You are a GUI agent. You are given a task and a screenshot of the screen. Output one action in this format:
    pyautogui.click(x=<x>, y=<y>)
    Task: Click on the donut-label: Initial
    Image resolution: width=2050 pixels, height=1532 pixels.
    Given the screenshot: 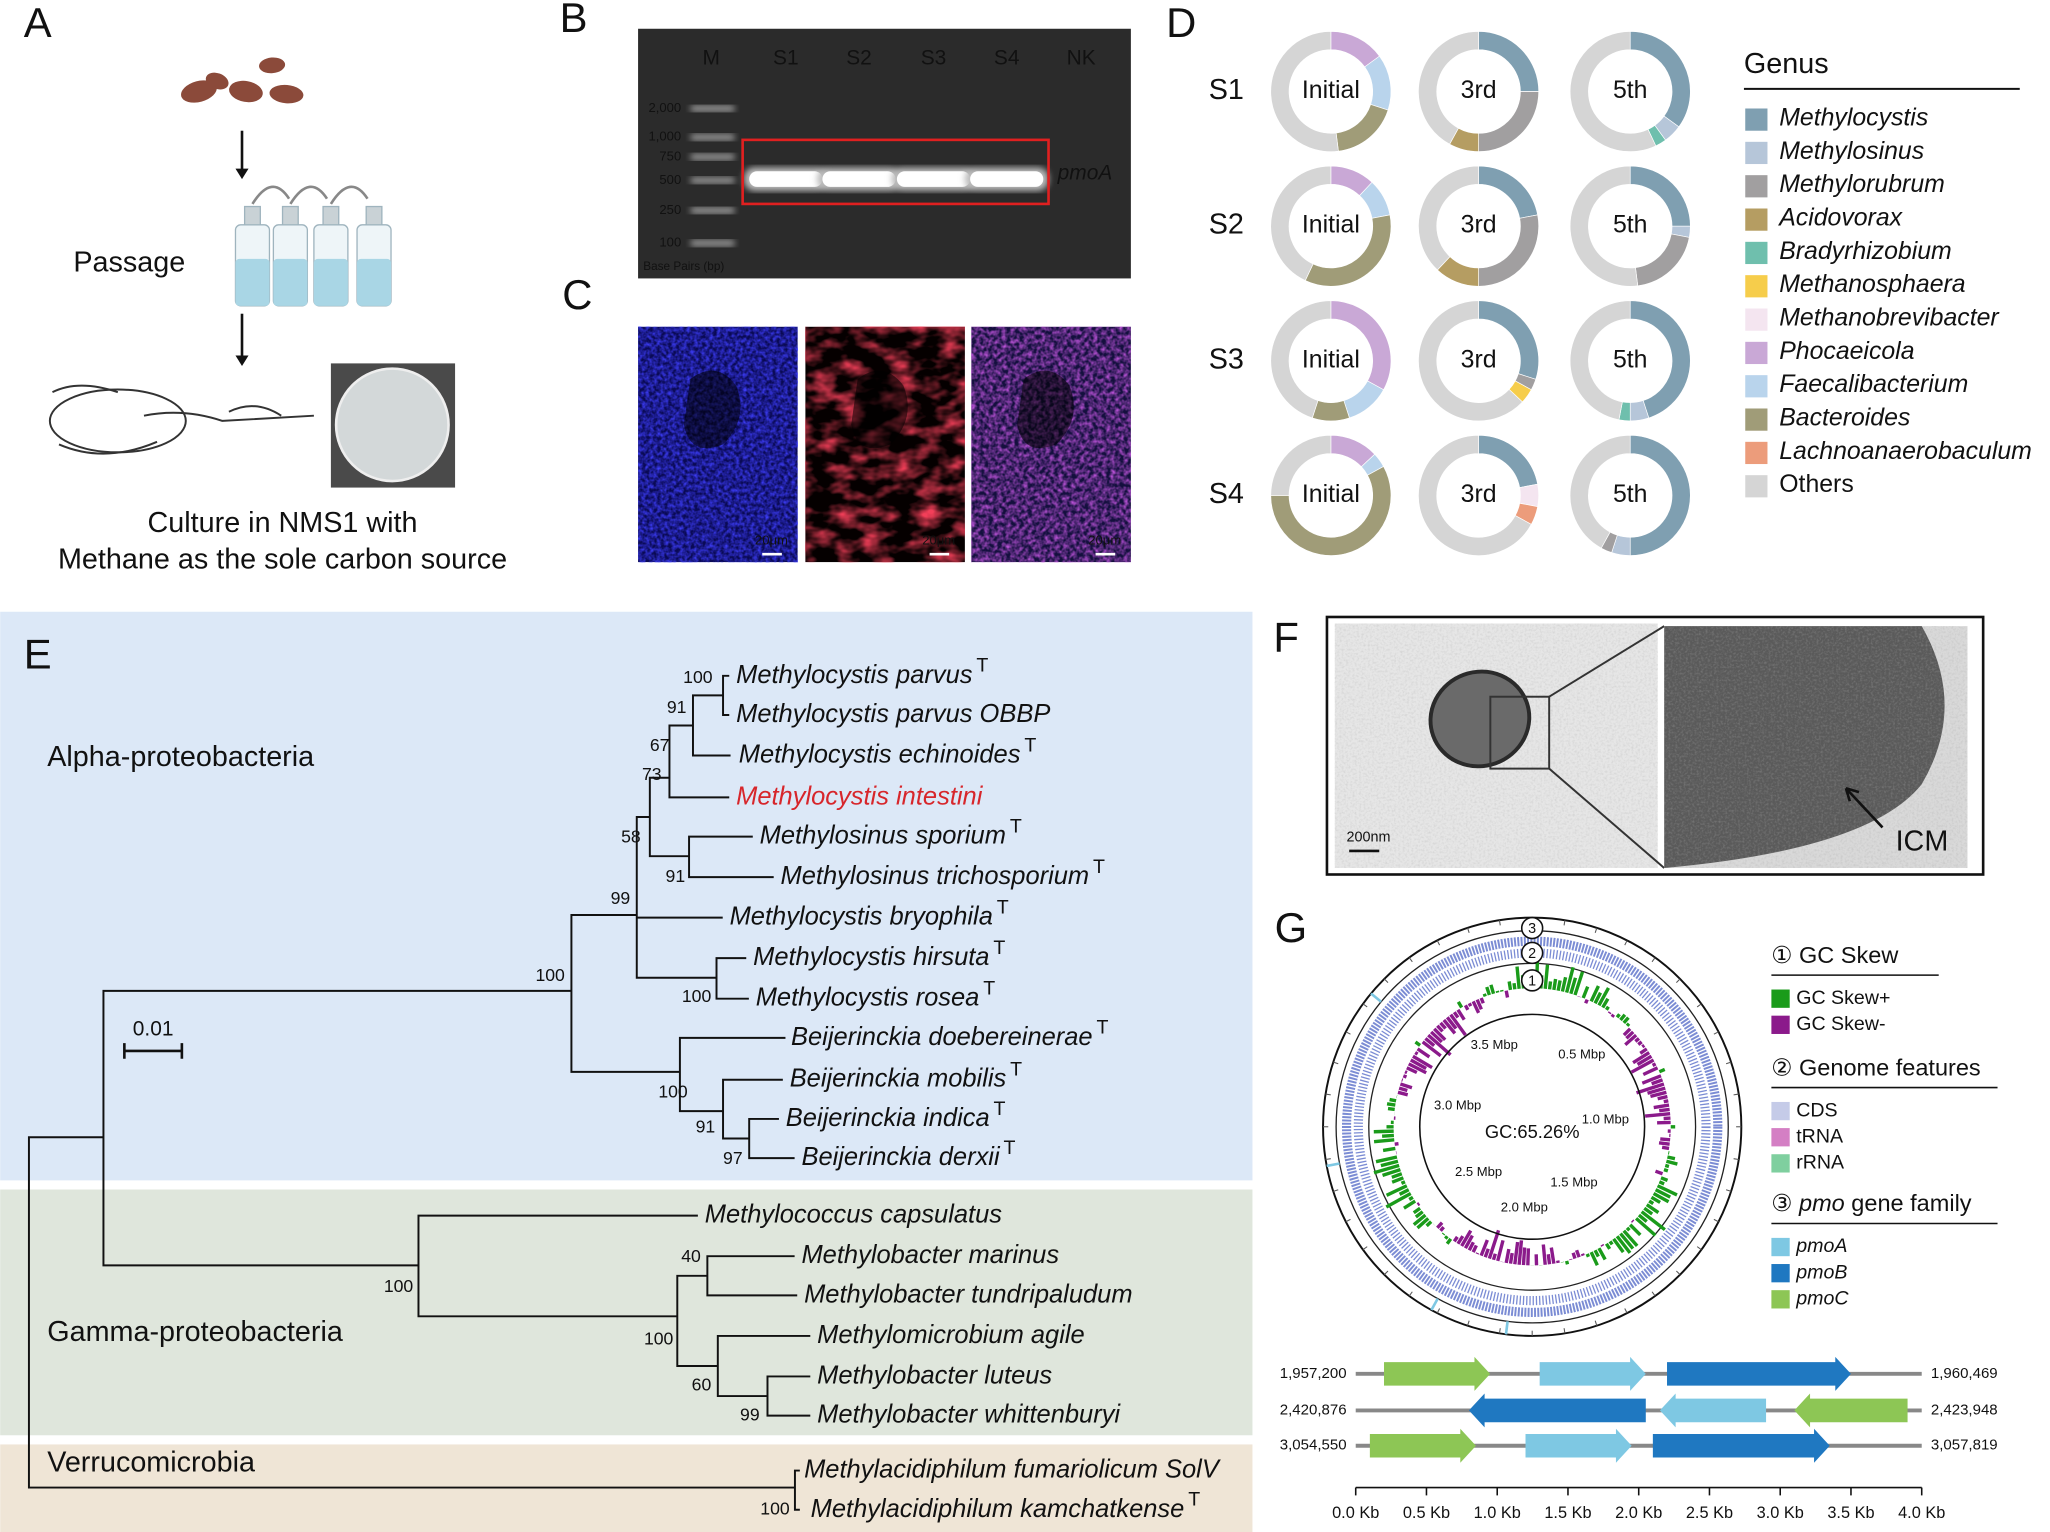 What is the action you would take?
    pyautogui.click(x=1331, y=494)
    